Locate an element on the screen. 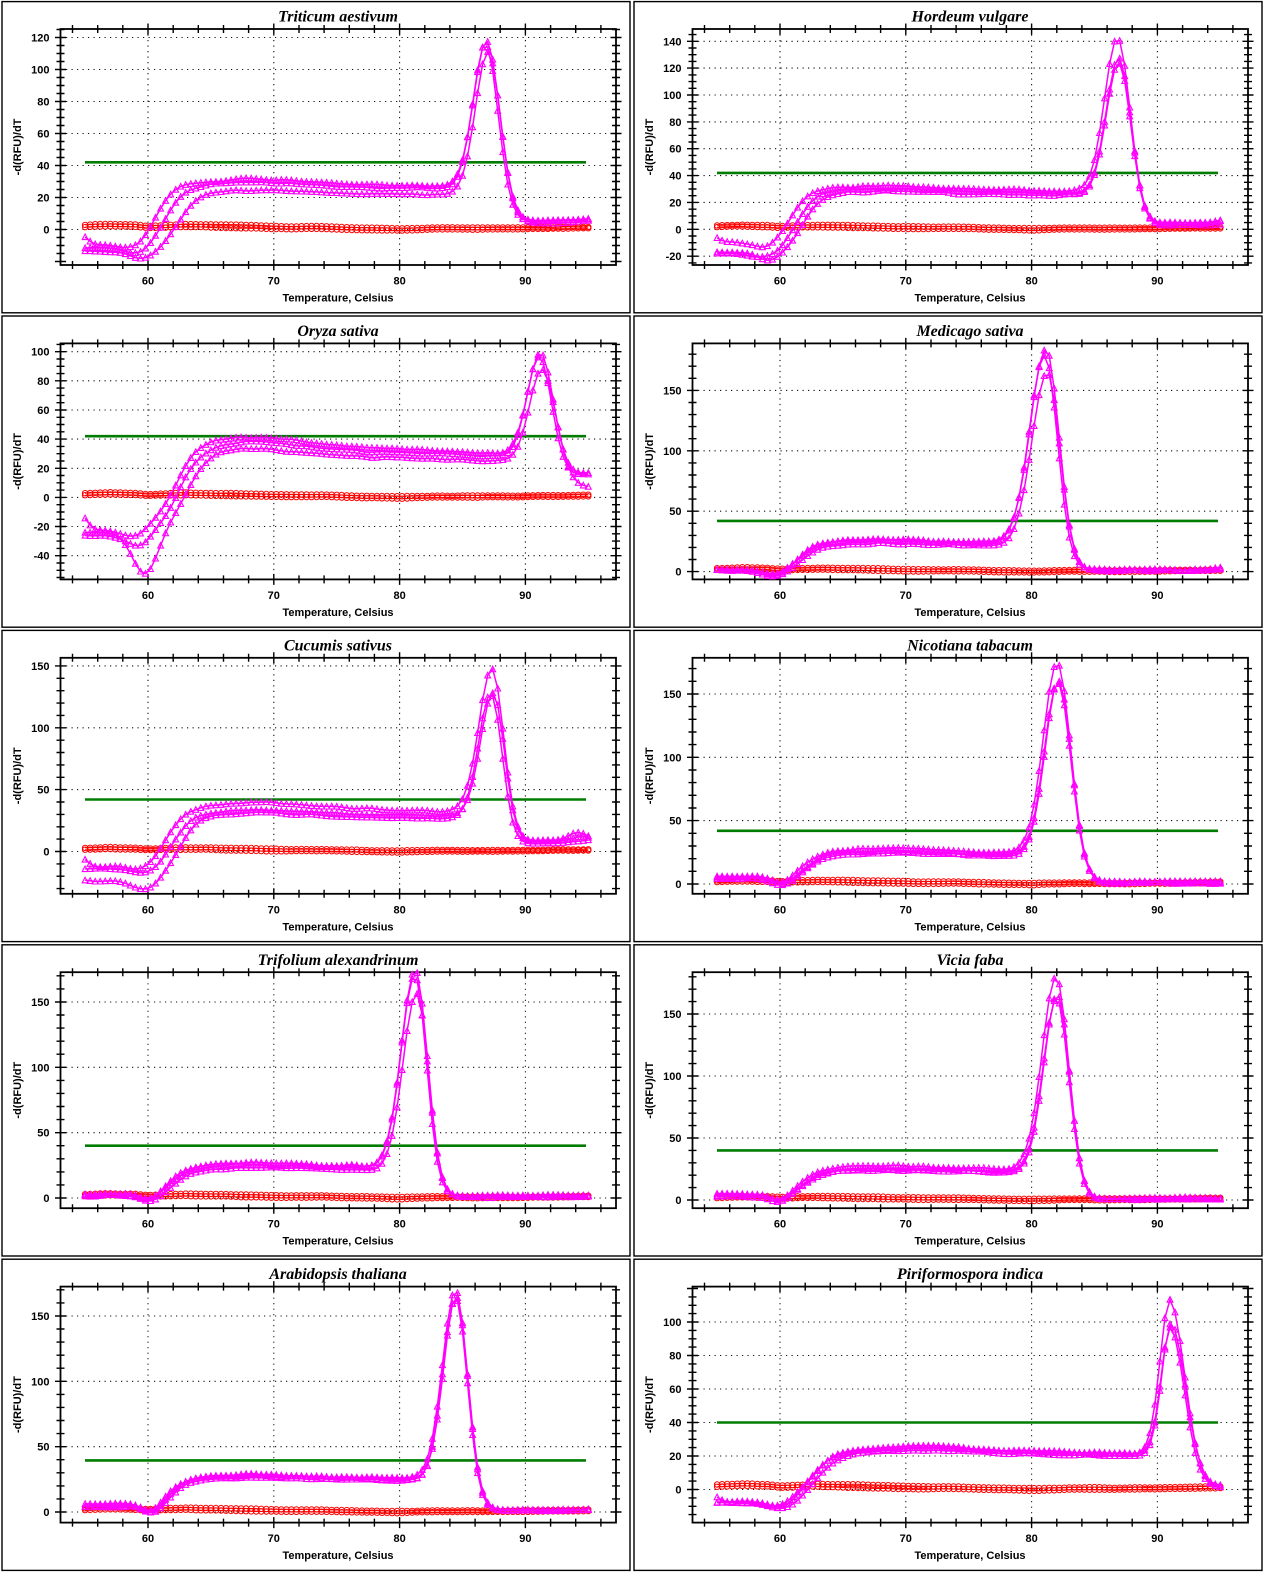 This screenshot has height=1577, width=1264. svg-text: Piriformospora indica is located at coordinates (969, 1274).